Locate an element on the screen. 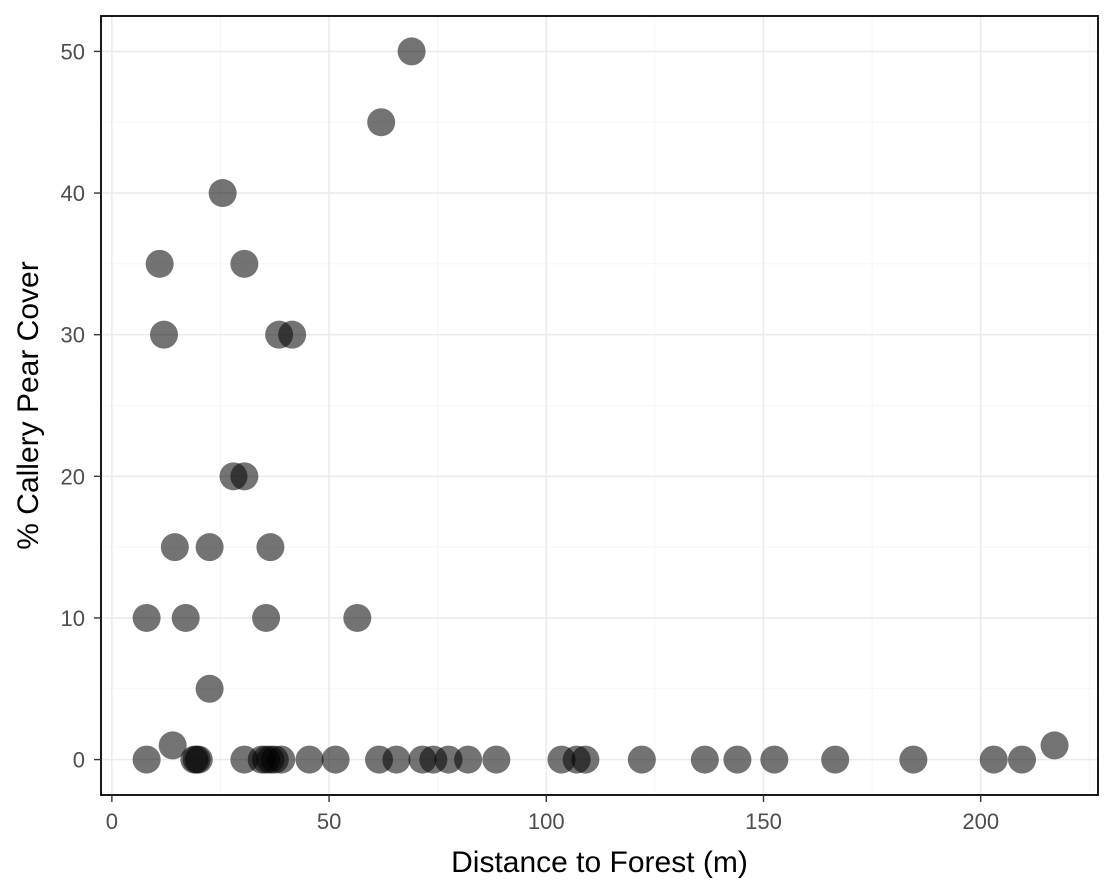  y-tick-label: 20 is located at coordinates (73, 476).